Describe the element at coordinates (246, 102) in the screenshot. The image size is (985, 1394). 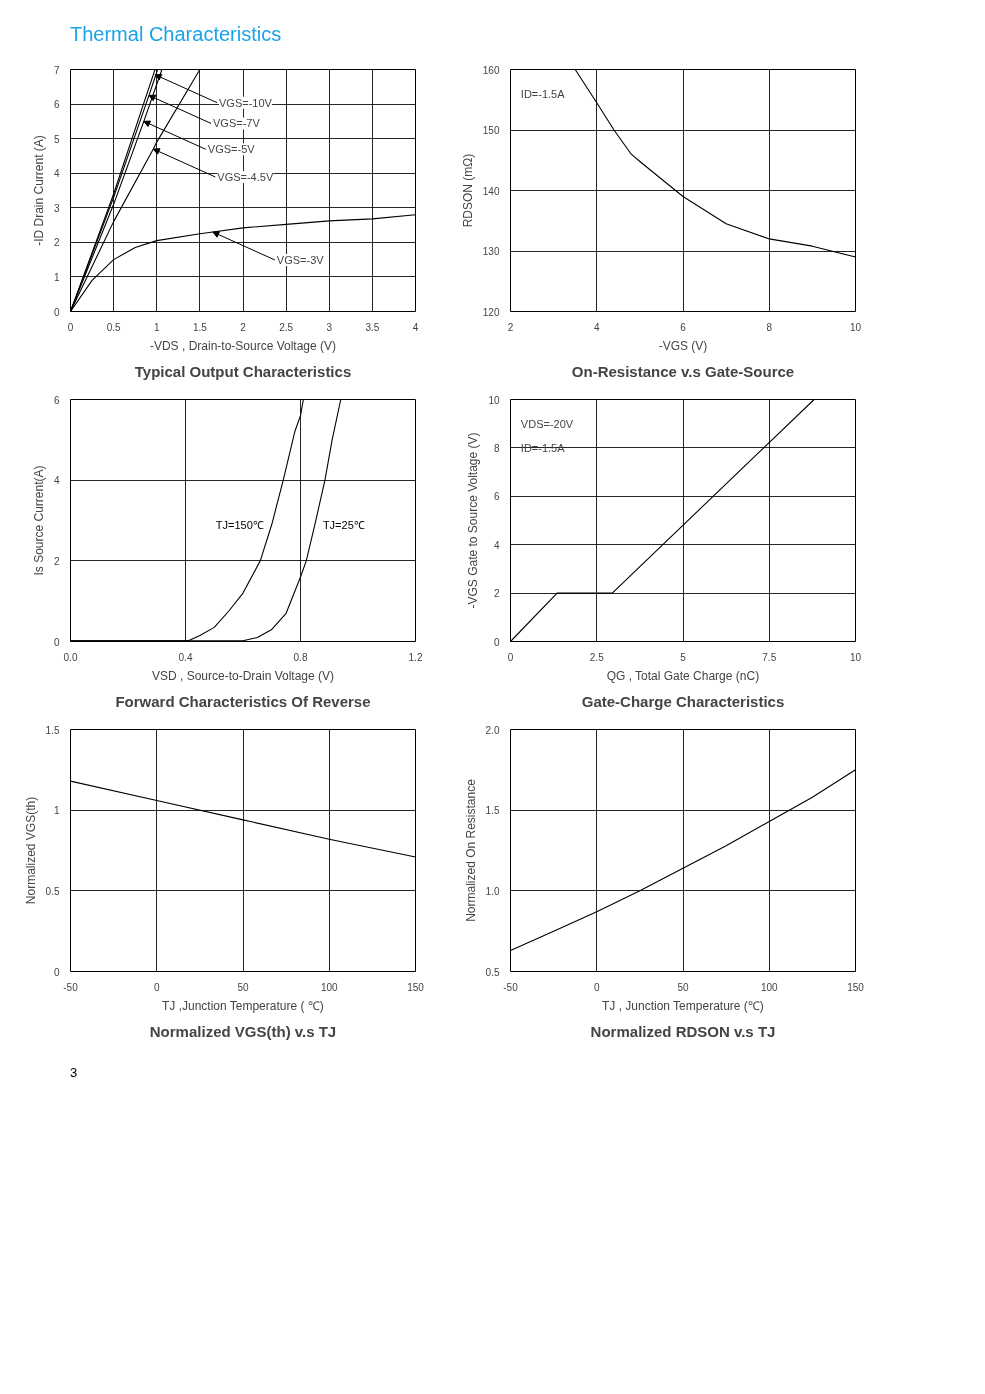
I see `annotation: VGS=-10V` at that location.